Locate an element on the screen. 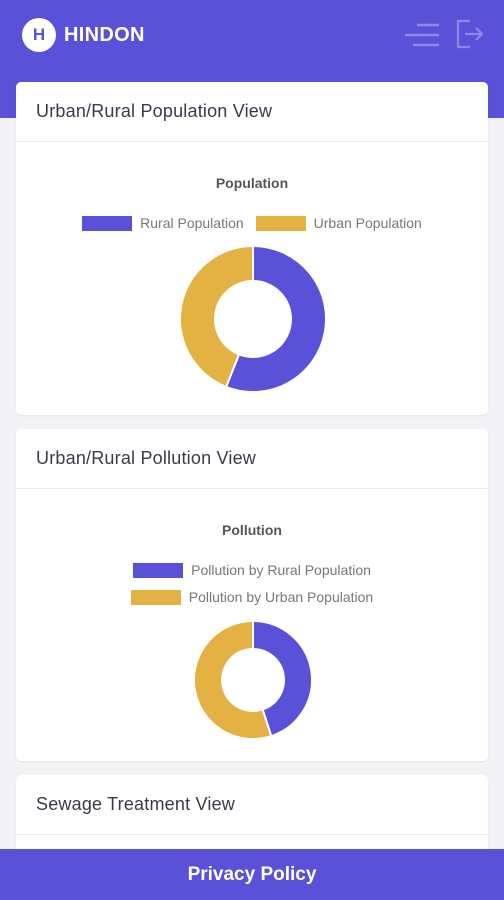 This screenshot has height=900, width=504. pollution-donut-chart is located at coordinates (253, 680).